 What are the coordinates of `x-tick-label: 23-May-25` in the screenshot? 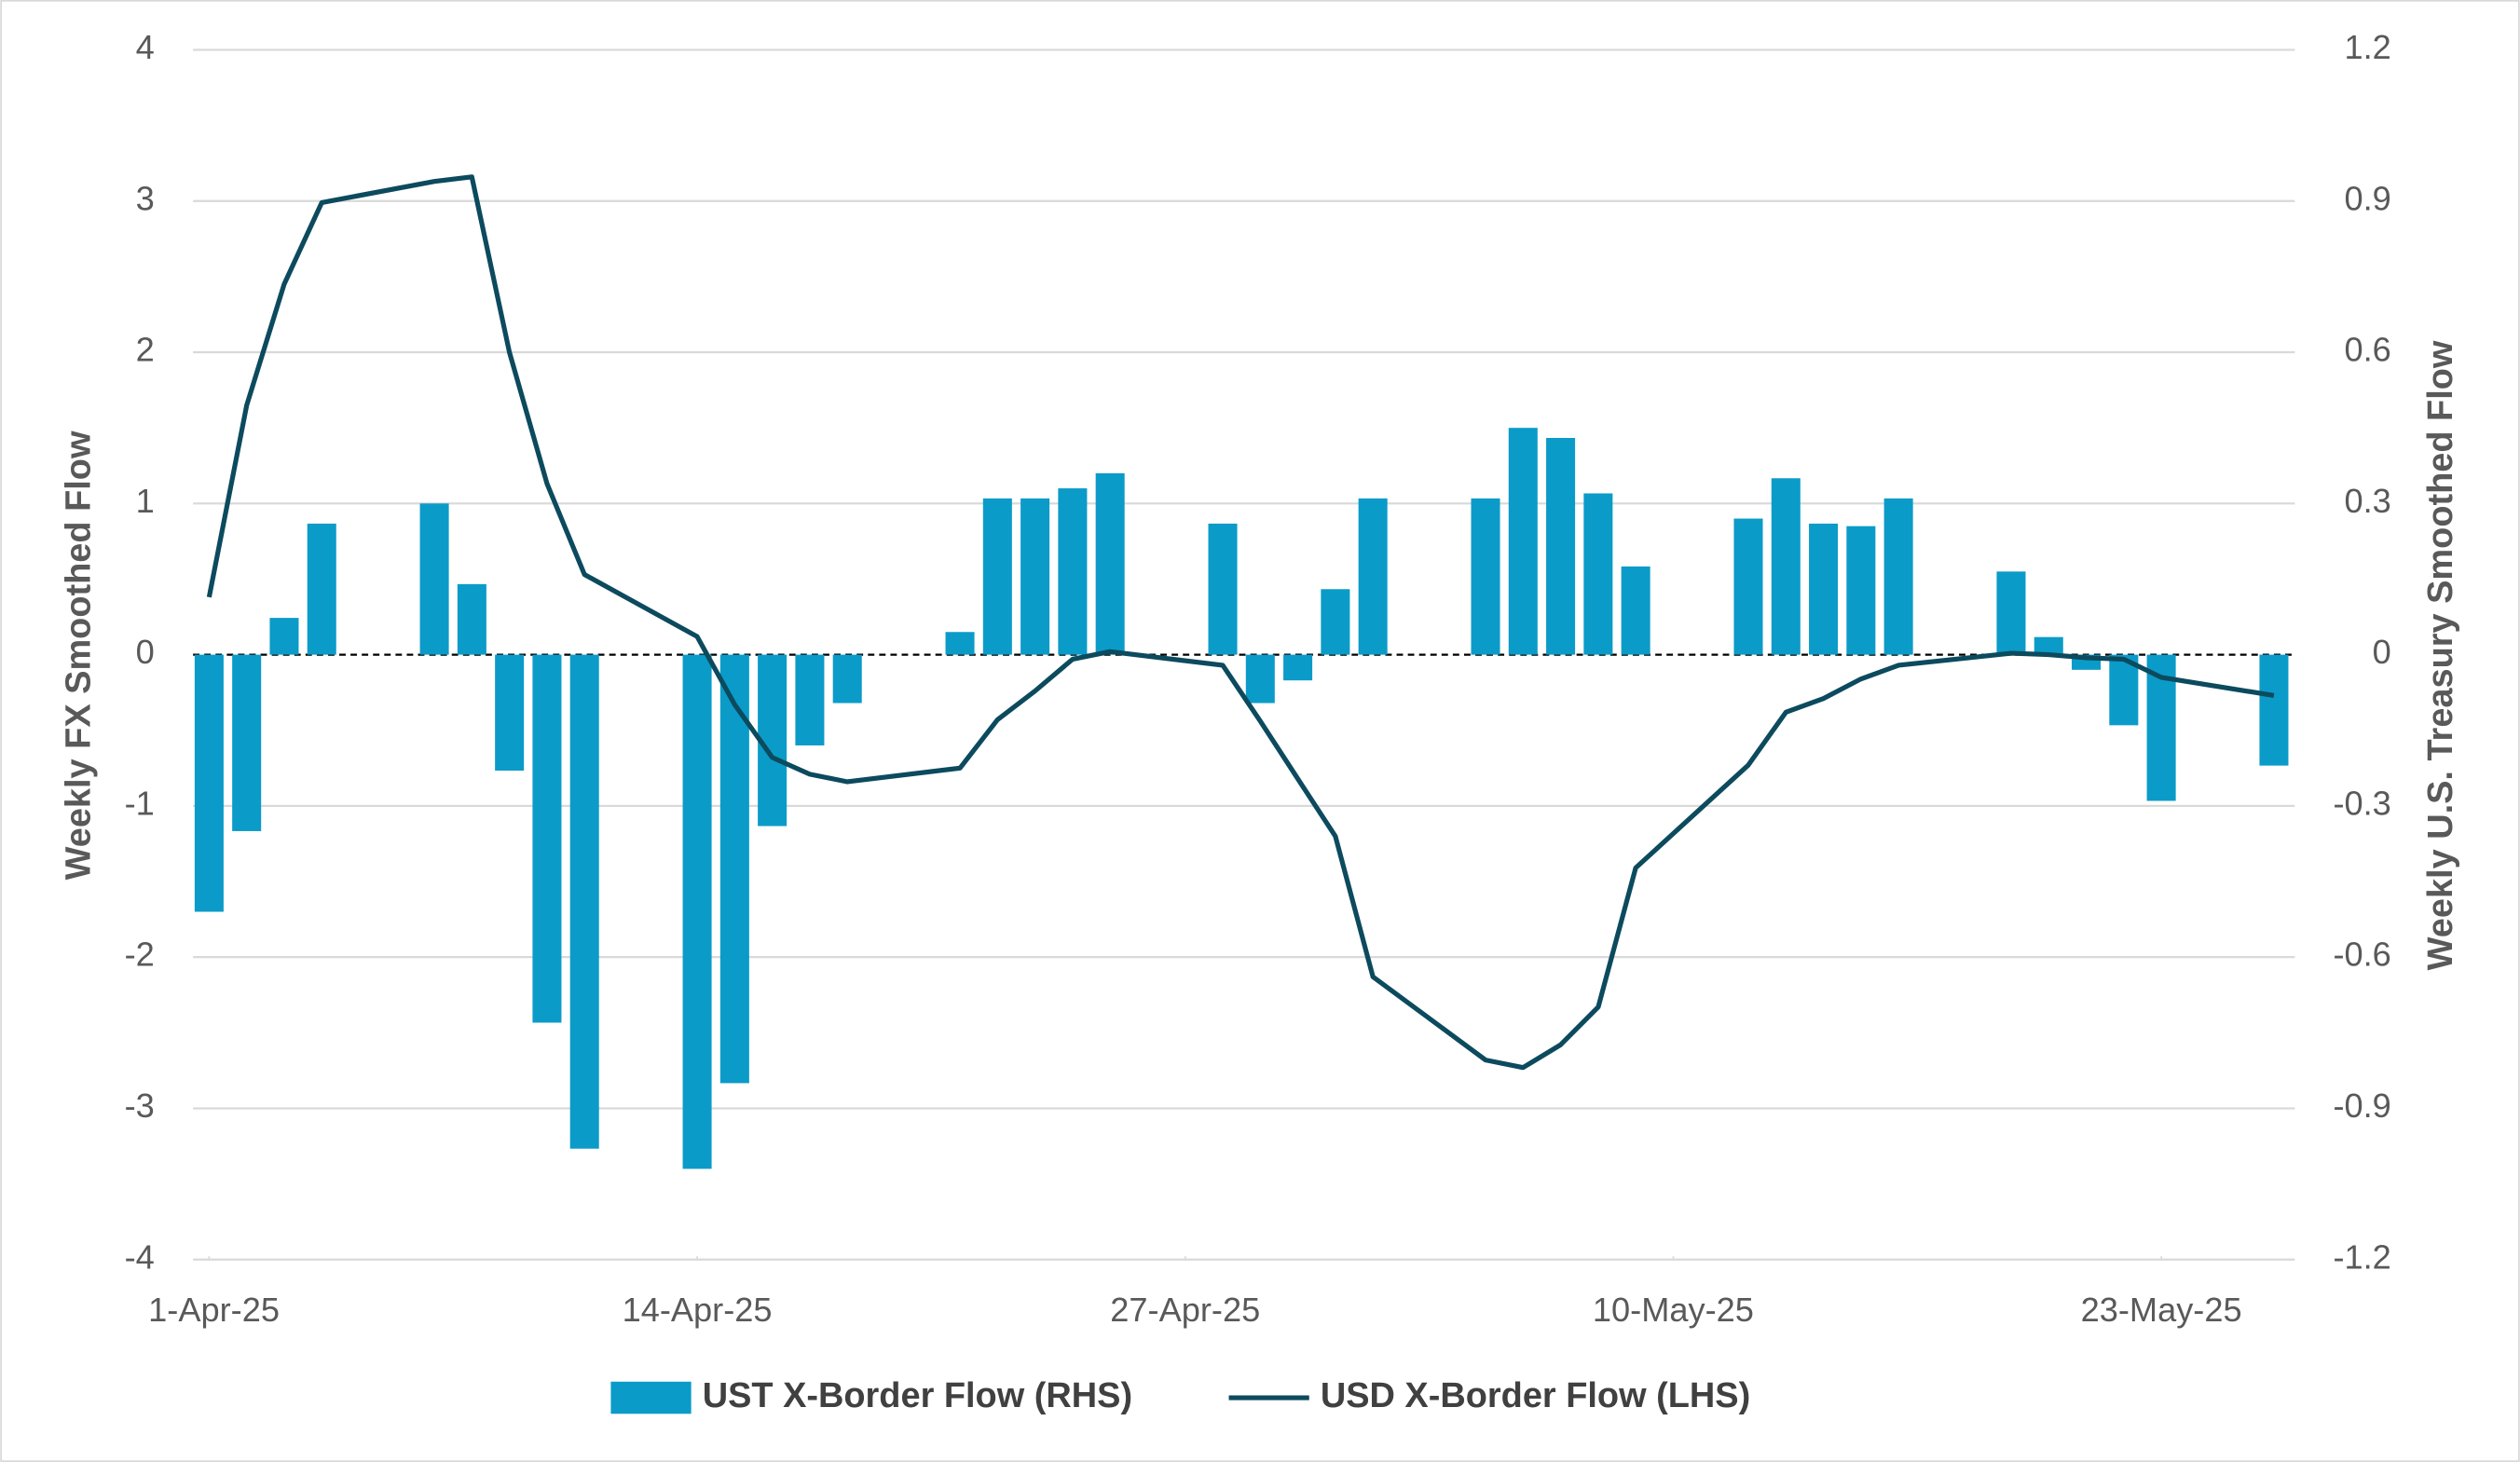 It's located at (2161, 1310).